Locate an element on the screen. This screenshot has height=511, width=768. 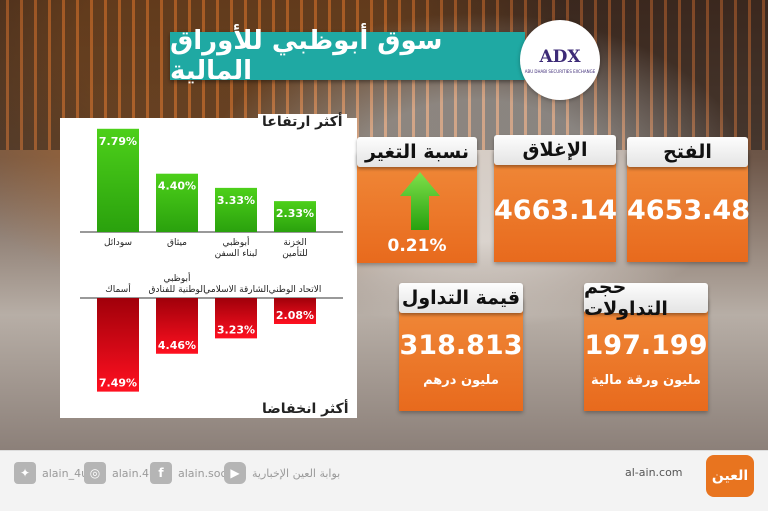
loser-value-label: 4.46% is located at coordinates (177, 345).